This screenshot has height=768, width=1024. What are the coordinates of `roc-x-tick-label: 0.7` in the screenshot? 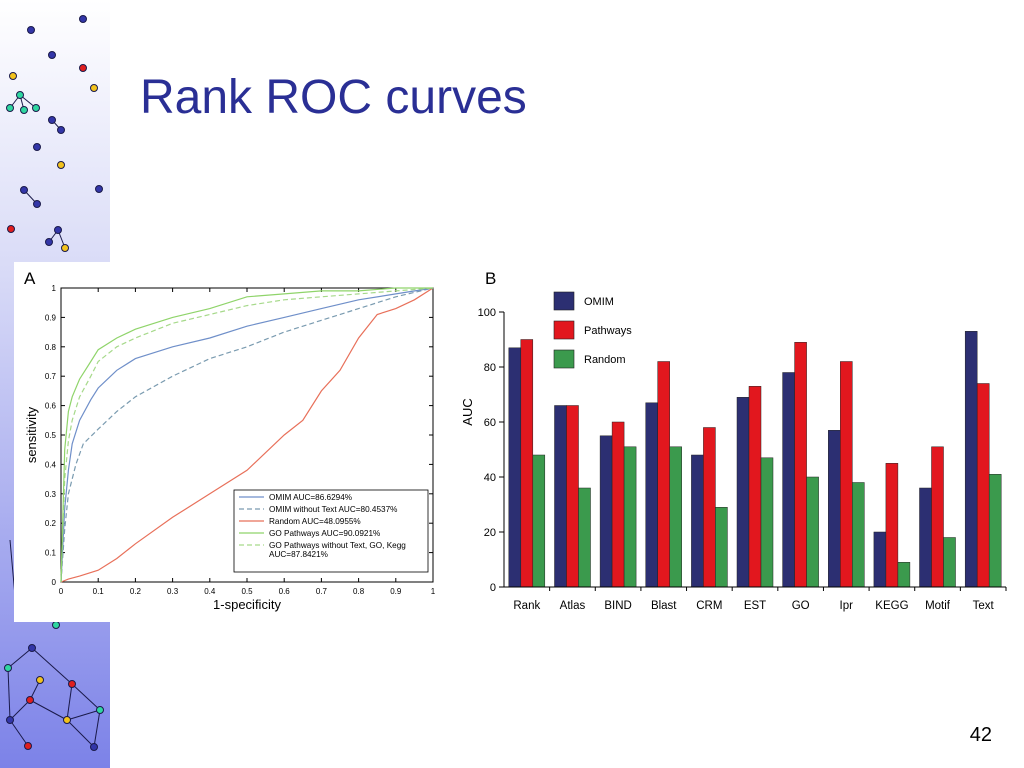 It's located at (322, 591).